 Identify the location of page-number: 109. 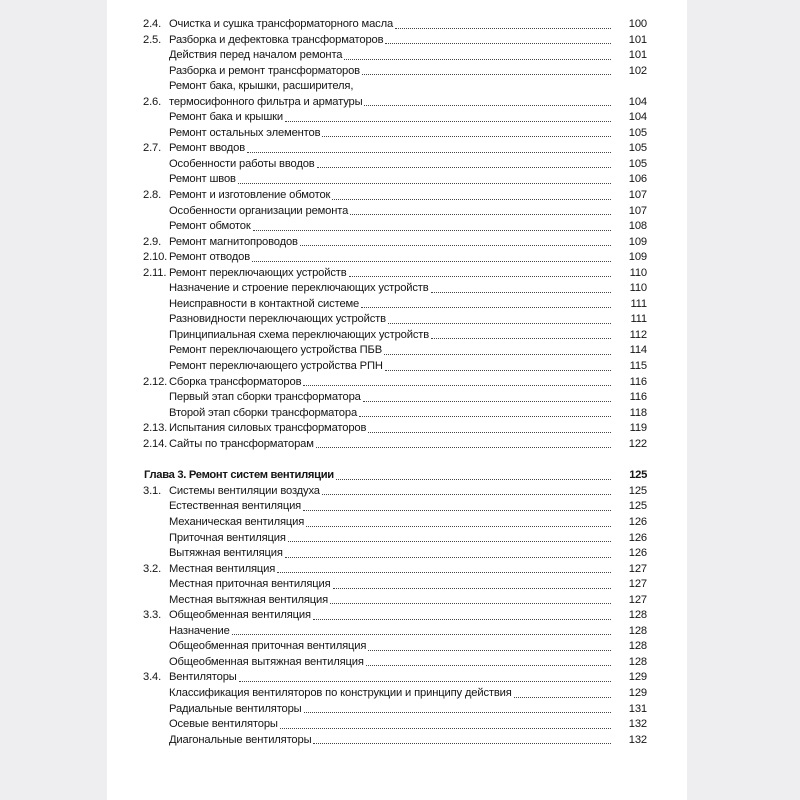
(637, 241).